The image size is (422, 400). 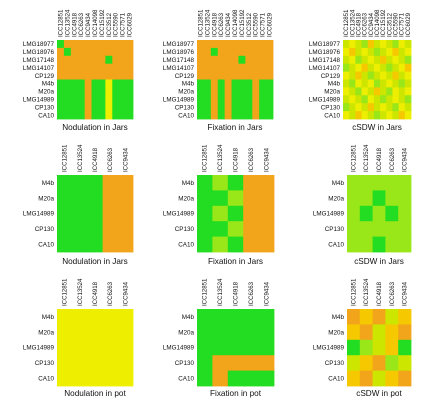 What do you see at coordinates (123, 24) in the screenshot?
I see `column-label: ICC7571` at bounding box center [123, 24].